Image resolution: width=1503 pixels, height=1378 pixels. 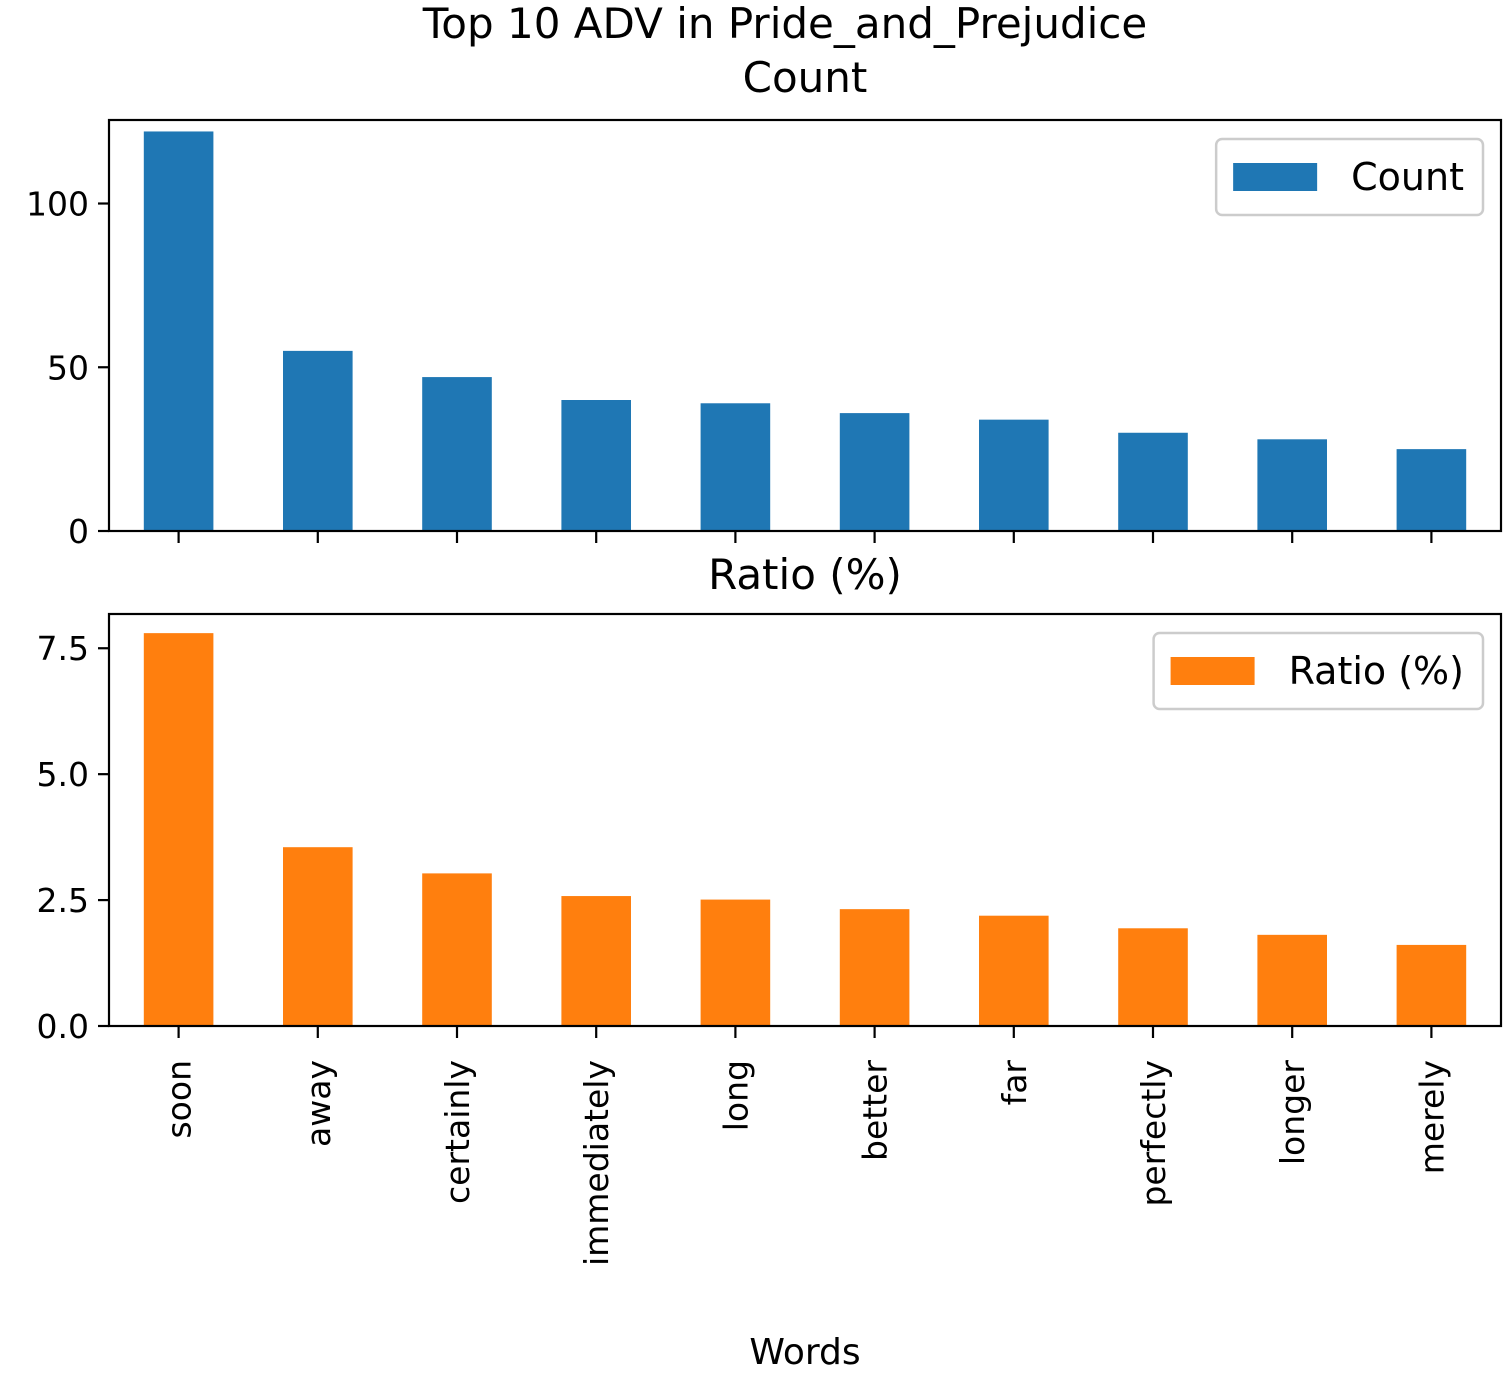 I want to click on x-tick-label-perfectly: perfectly, so click(x=1153, y=1133).